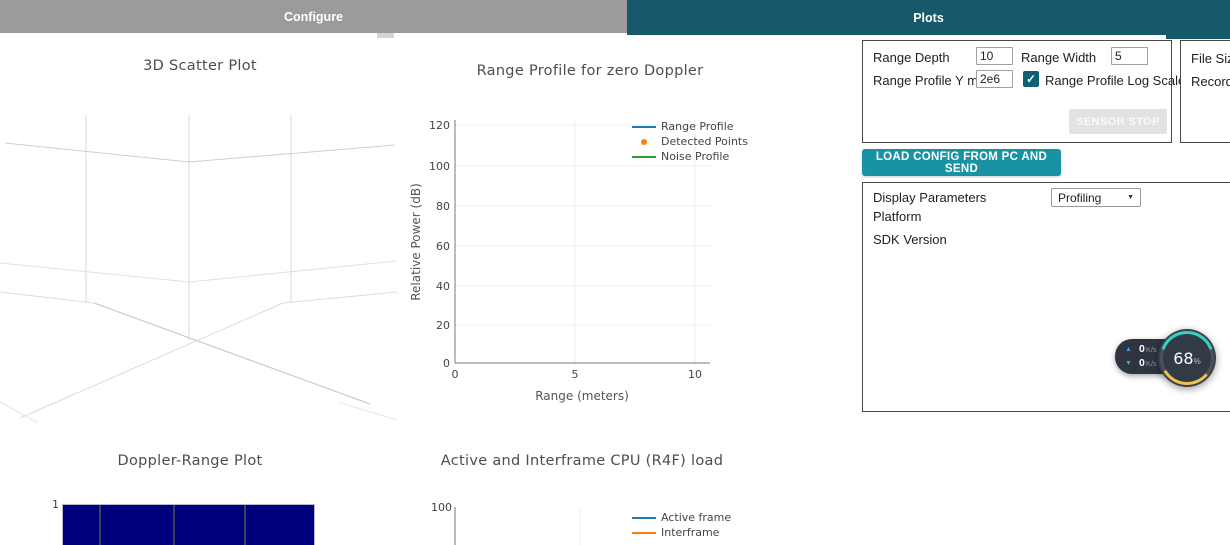  What do you see at coordinates (911, 57) in the screenshot?
I see `range-depth-label: Range Depth` at bounding box center [911, 57].